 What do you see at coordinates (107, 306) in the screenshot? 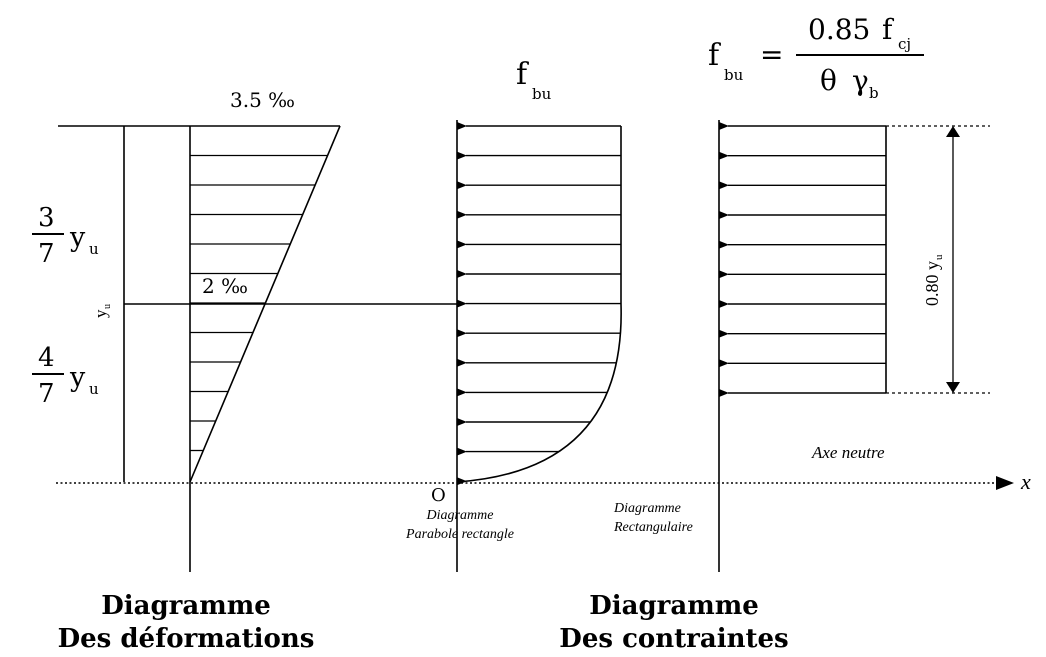
I see `yu-subscript: u` at bounding box center [107, 306].